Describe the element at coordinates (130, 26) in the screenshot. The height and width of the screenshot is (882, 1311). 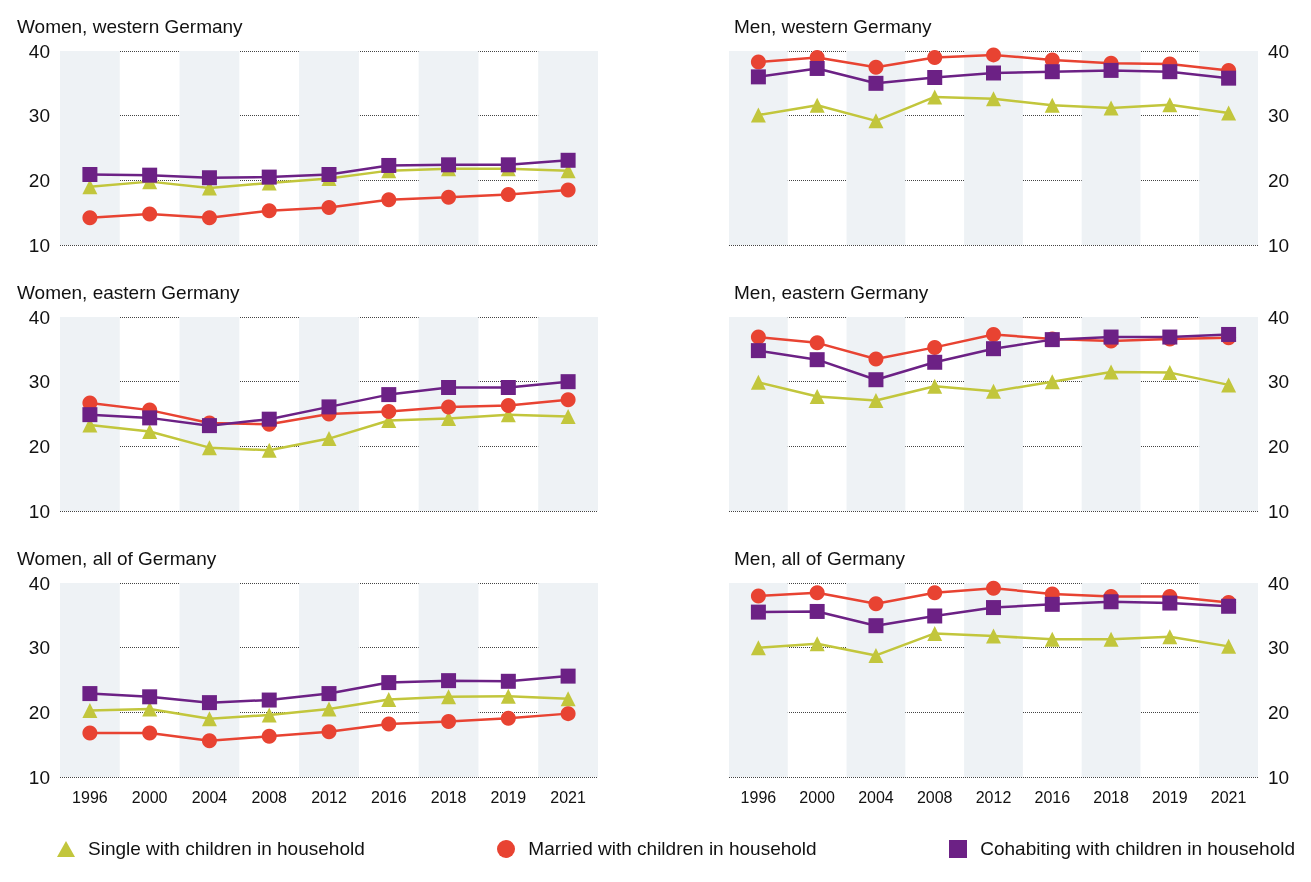
I see `chart-title: Women, western Germany` at that location.